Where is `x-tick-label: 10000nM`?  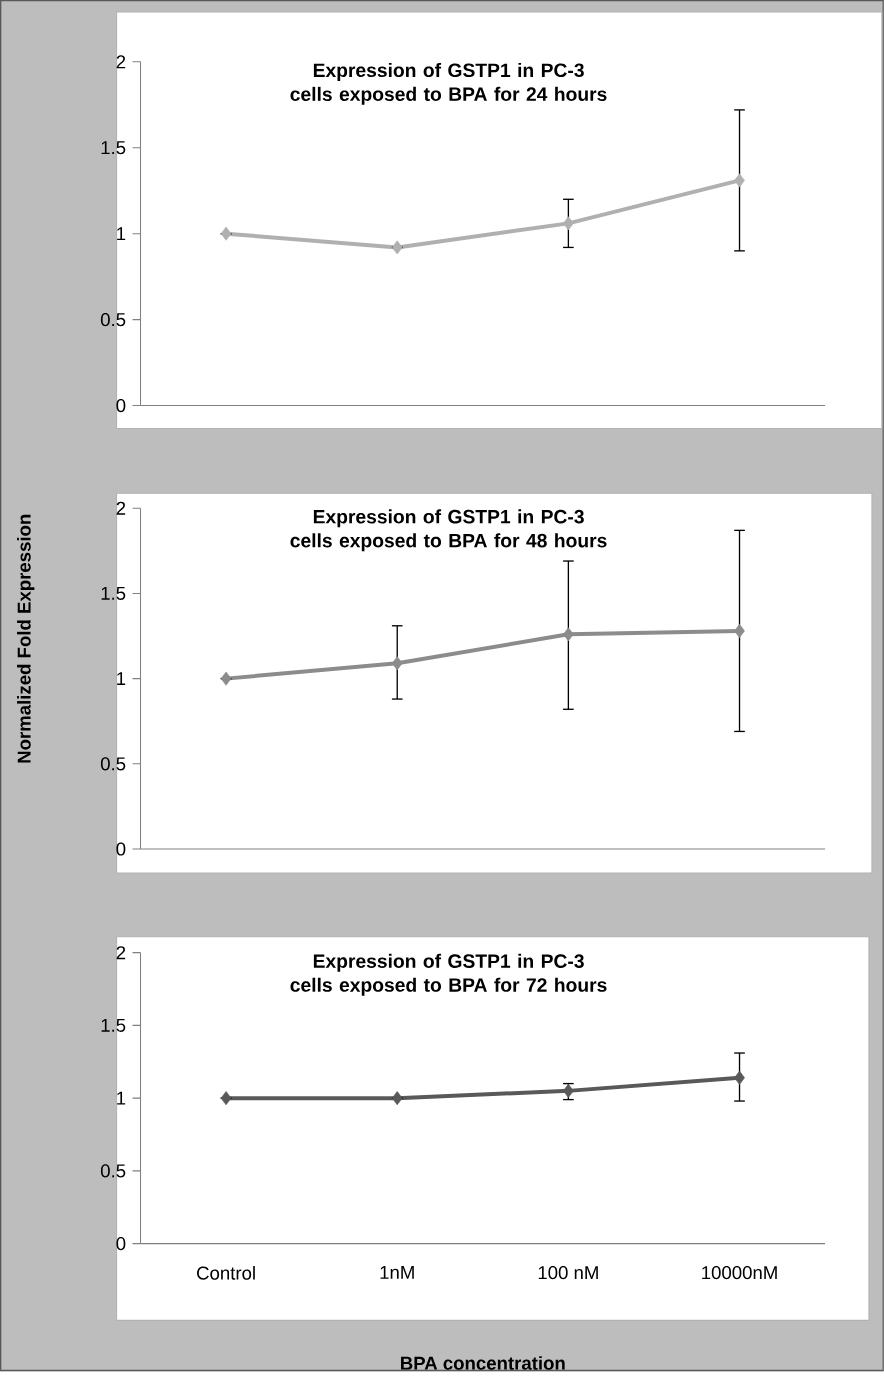
x-tick-label: 10000nM is located at coordinates (739, 1273).